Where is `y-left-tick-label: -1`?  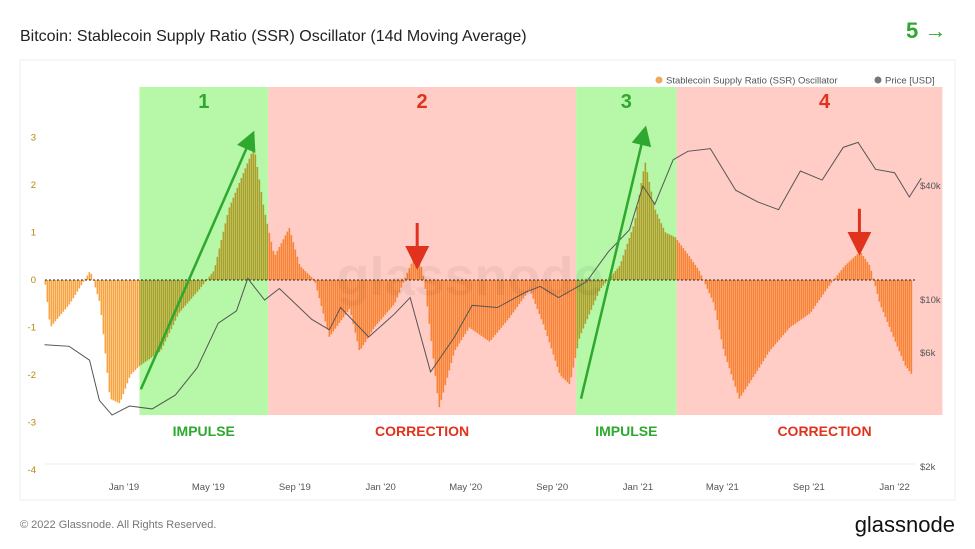
y-left-tick-label: -1 is located at coordinates (32, 328).